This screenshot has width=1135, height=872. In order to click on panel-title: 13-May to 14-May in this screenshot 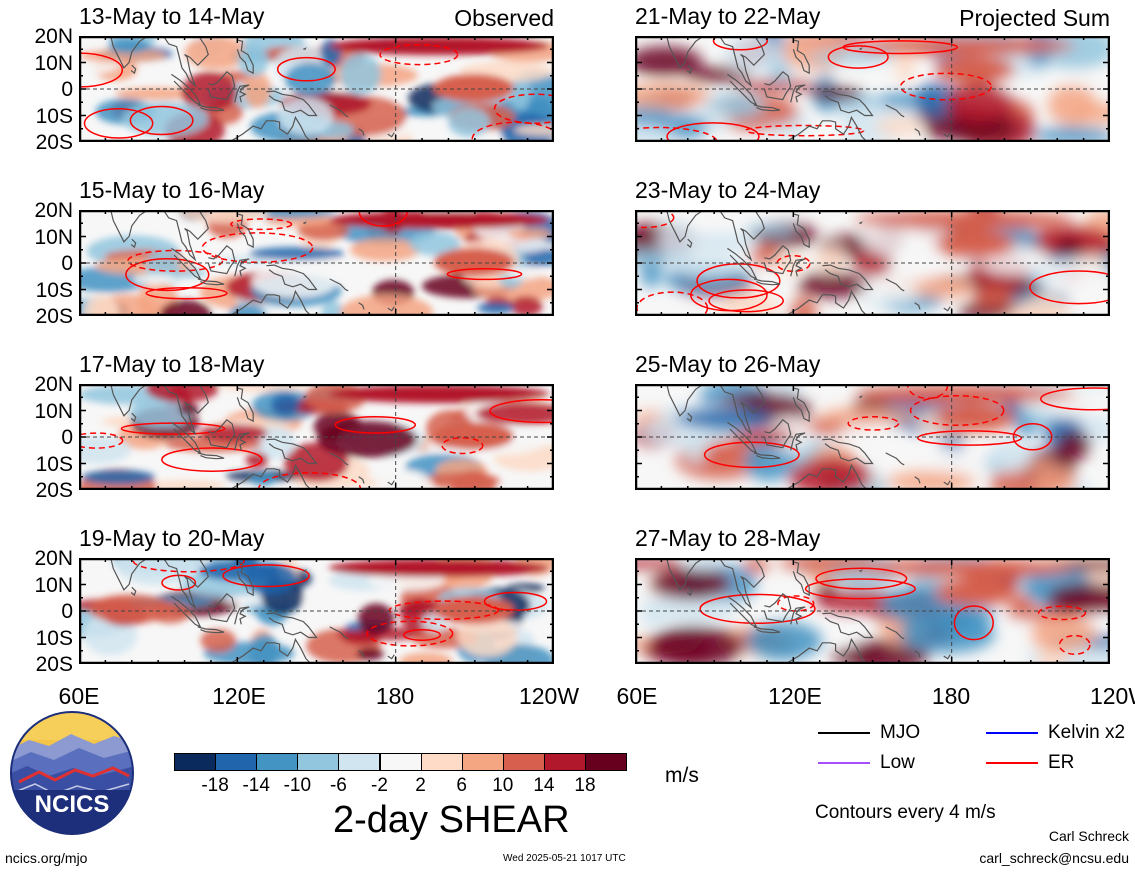, I will do `click(172, 16)`.